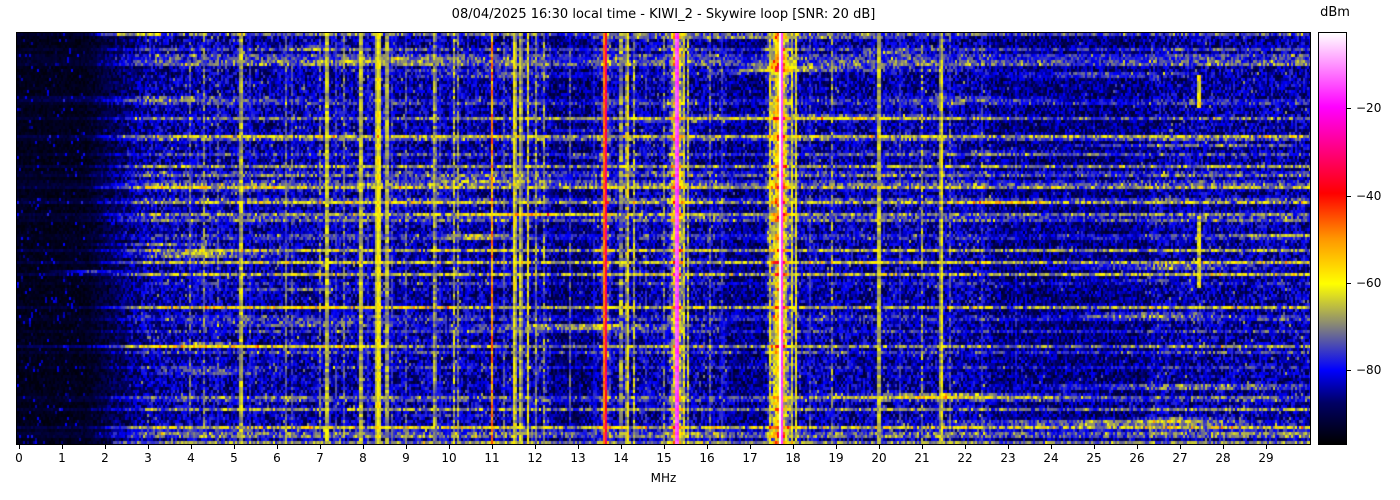 The image size is (1400, 500). What do you see at coordinates (19, 458) in the screenshot?
I see `x-axis-tick-label: 0` at bounding box center [19, 458].